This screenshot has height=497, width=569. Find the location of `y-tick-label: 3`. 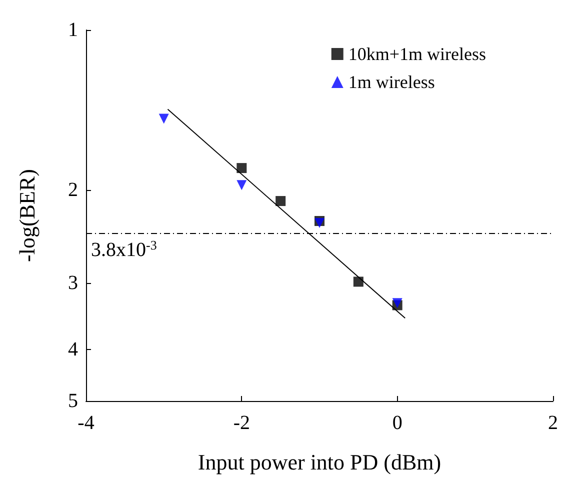

y-tick-label: 3 is located at coordinates (73, 283).